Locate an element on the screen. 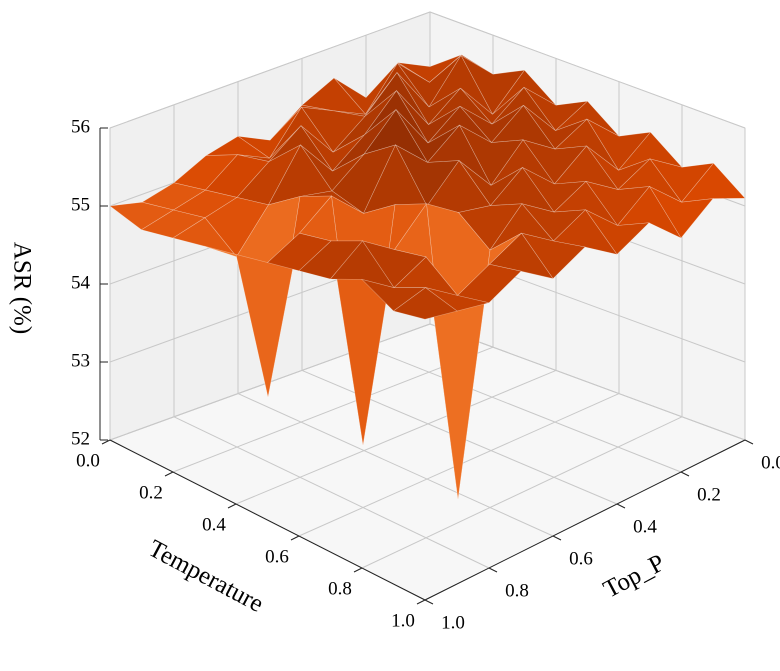 The image size is (780, 671). y-tick-label: 0.8 is located at coordinates (517, 590).